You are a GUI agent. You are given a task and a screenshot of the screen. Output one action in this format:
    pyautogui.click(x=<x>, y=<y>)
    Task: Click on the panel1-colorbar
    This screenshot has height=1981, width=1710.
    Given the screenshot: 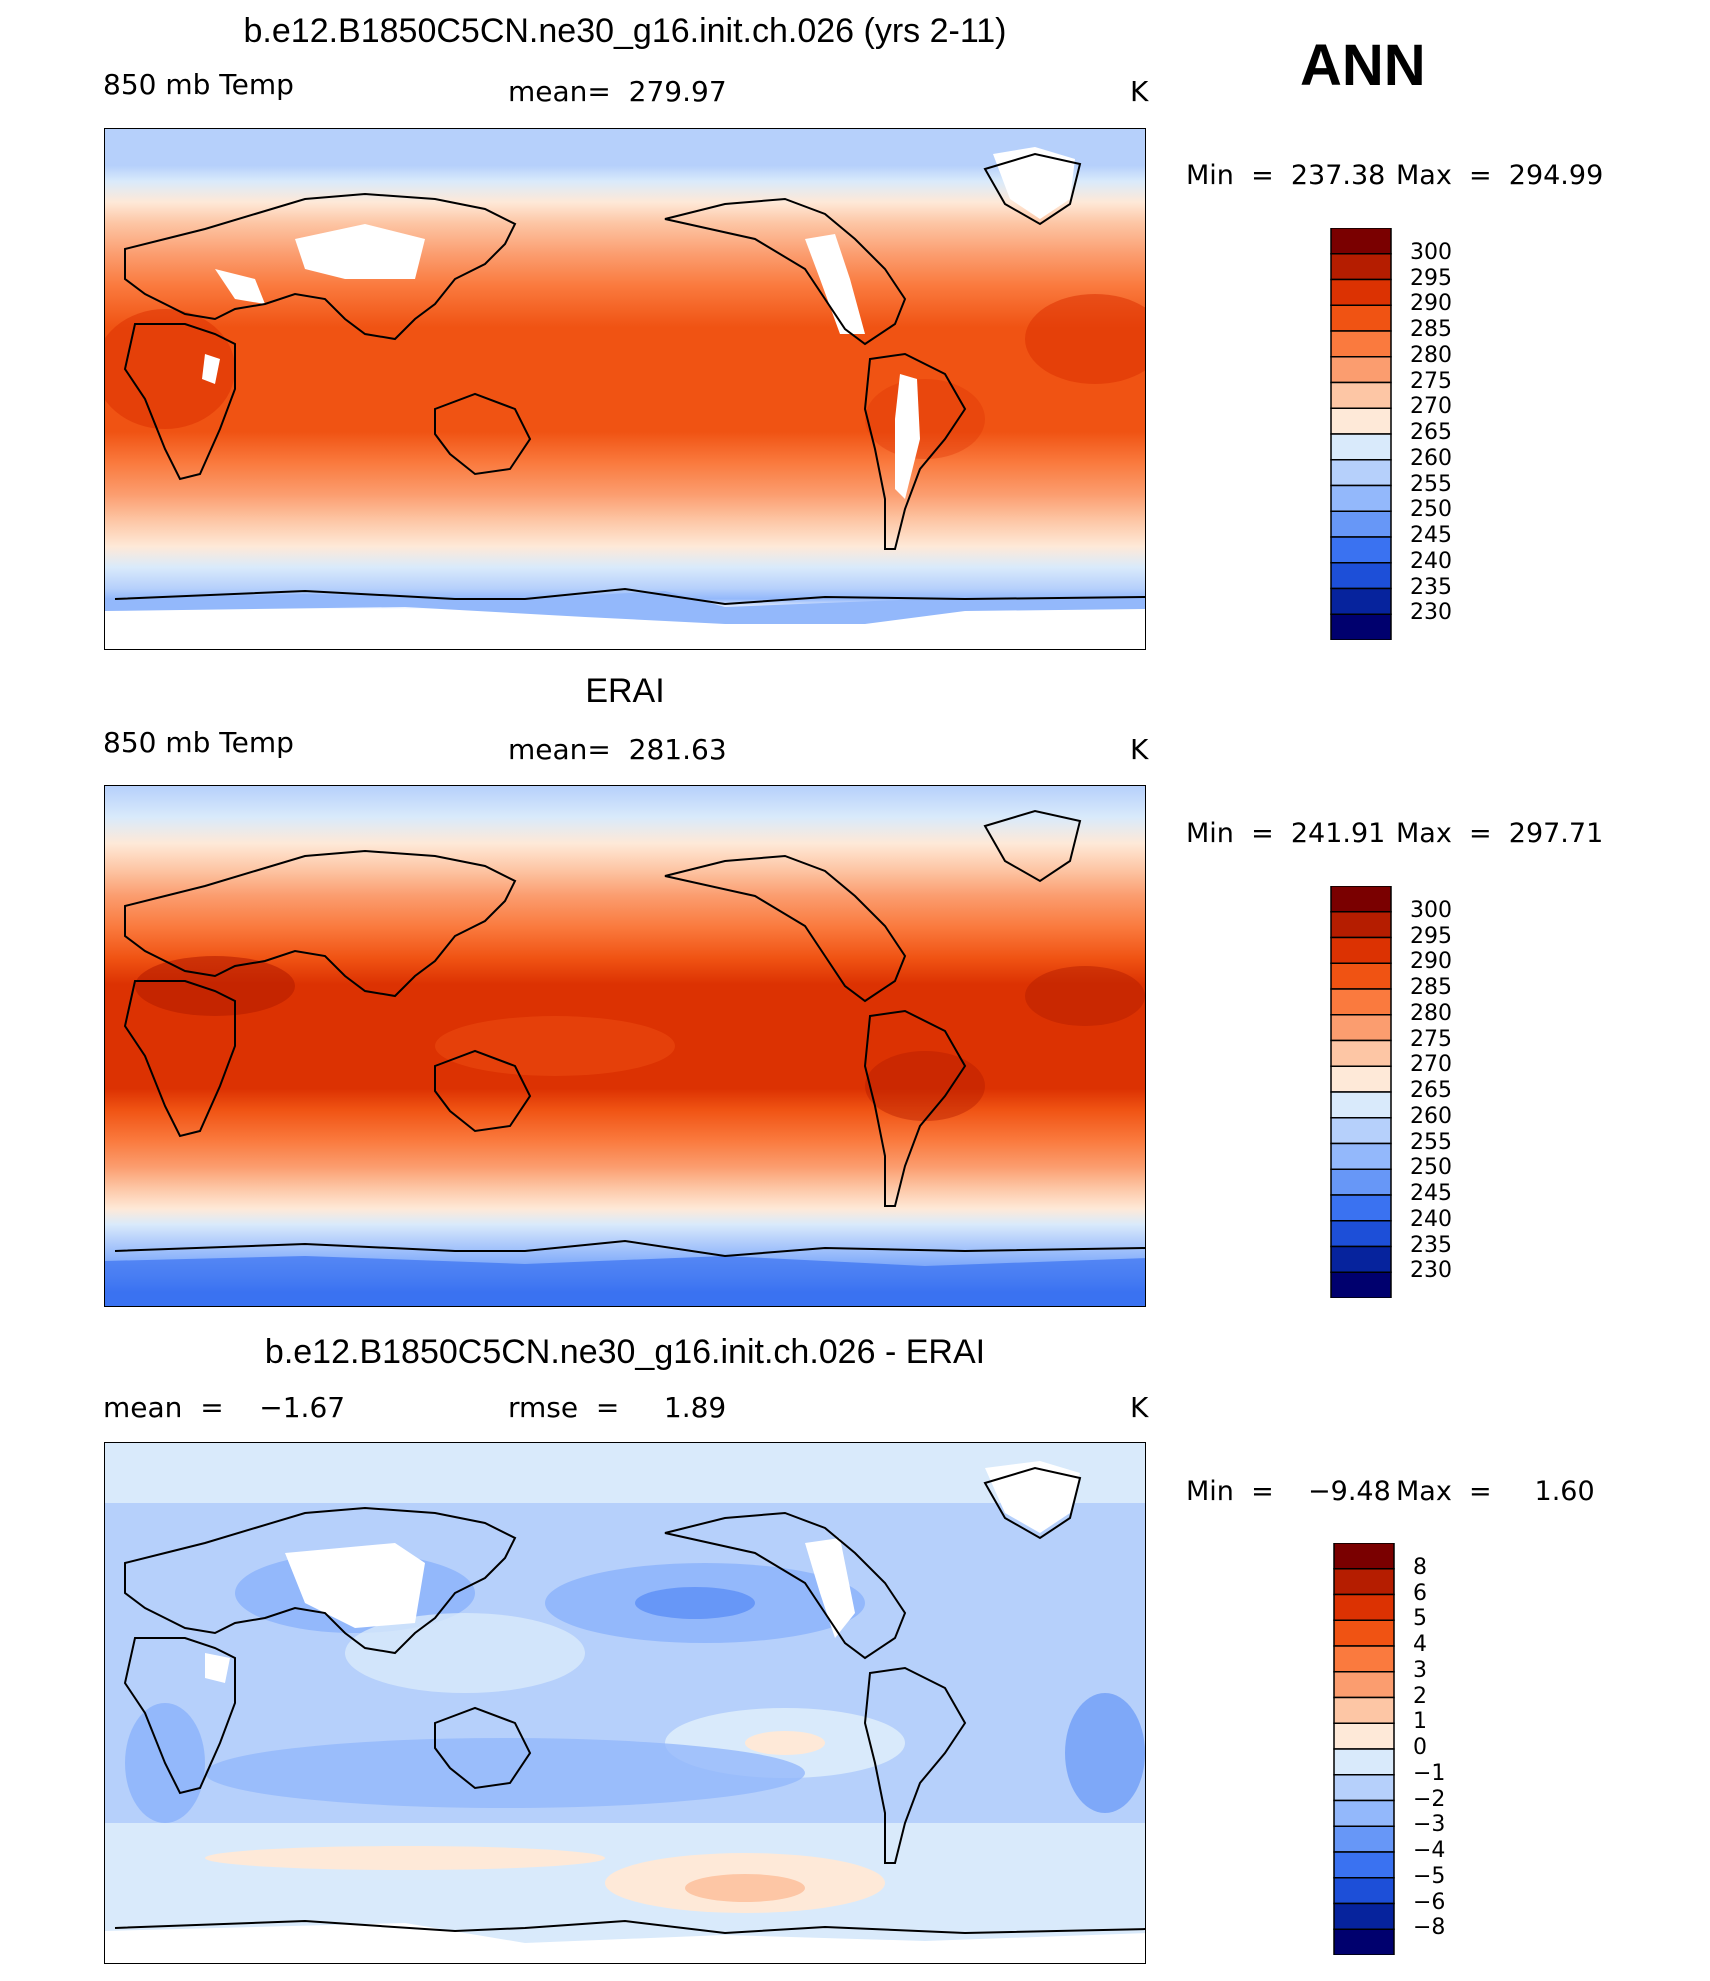 What is the action you would take?
    pyautogui.click(x=1361, y=436)
    